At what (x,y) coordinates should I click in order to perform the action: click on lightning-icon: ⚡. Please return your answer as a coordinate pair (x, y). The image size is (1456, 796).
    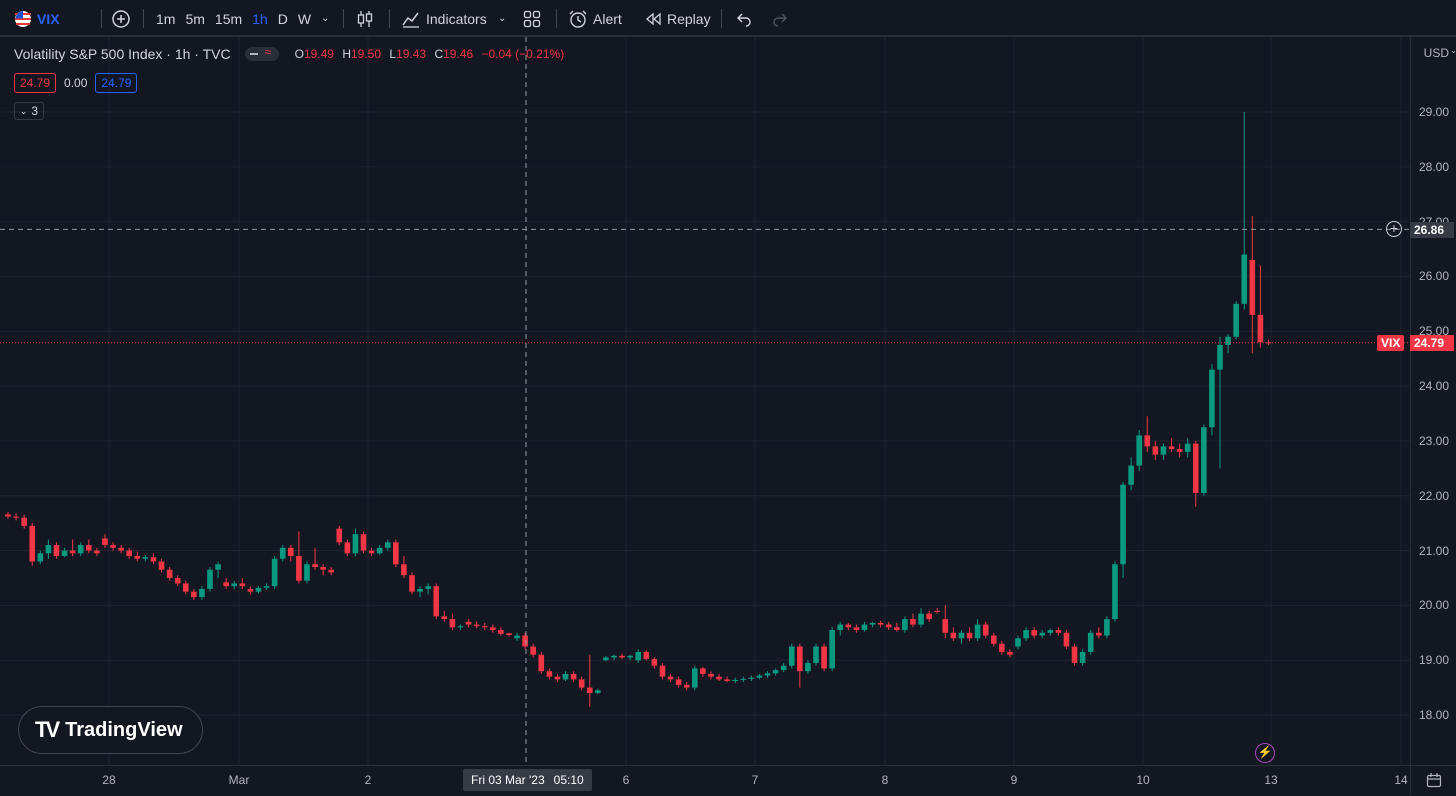
    Looking at the image, I should click on (1265, 753).